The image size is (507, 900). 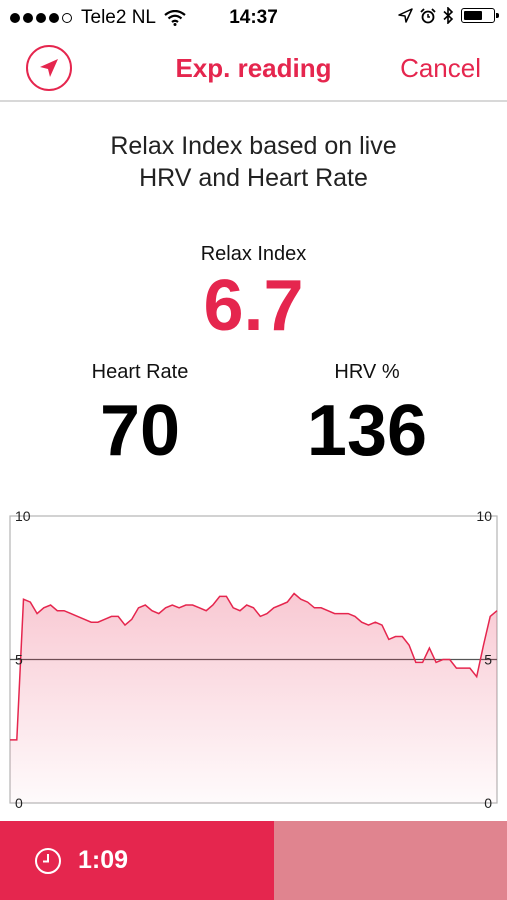 I want to click on carrier-name: Tele2 NL, so click(x=118, y=17).